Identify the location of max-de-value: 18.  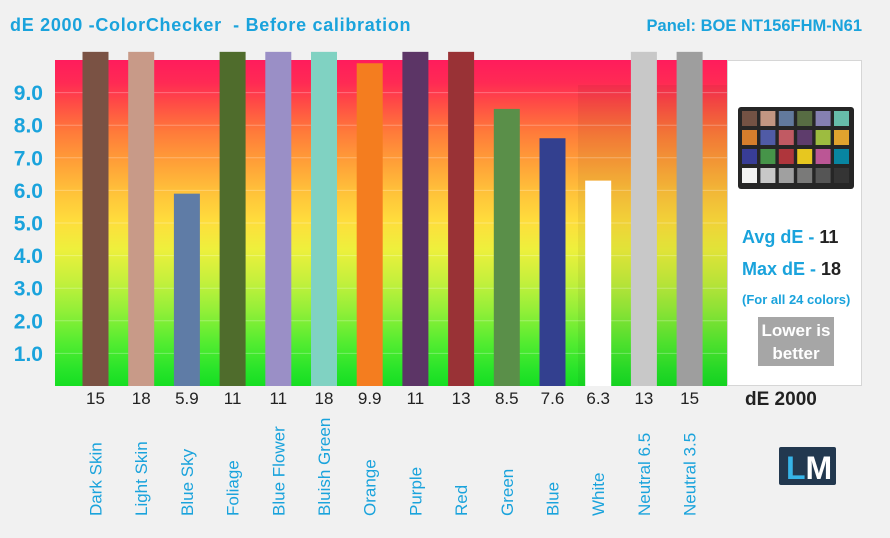
(831, 269).